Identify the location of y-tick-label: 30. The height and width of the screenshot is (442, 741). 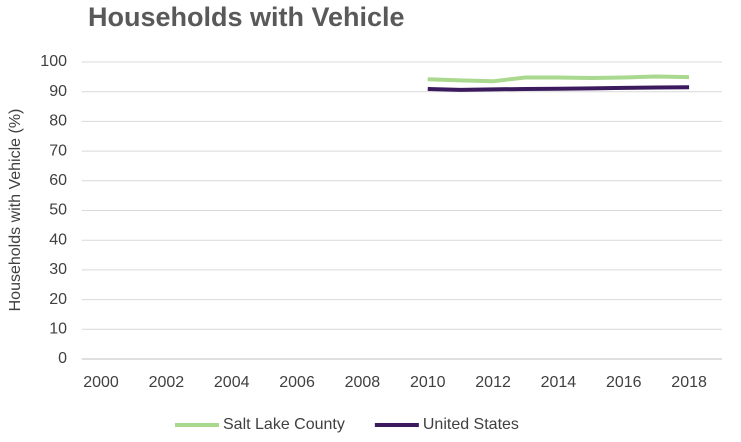
(58, 269).